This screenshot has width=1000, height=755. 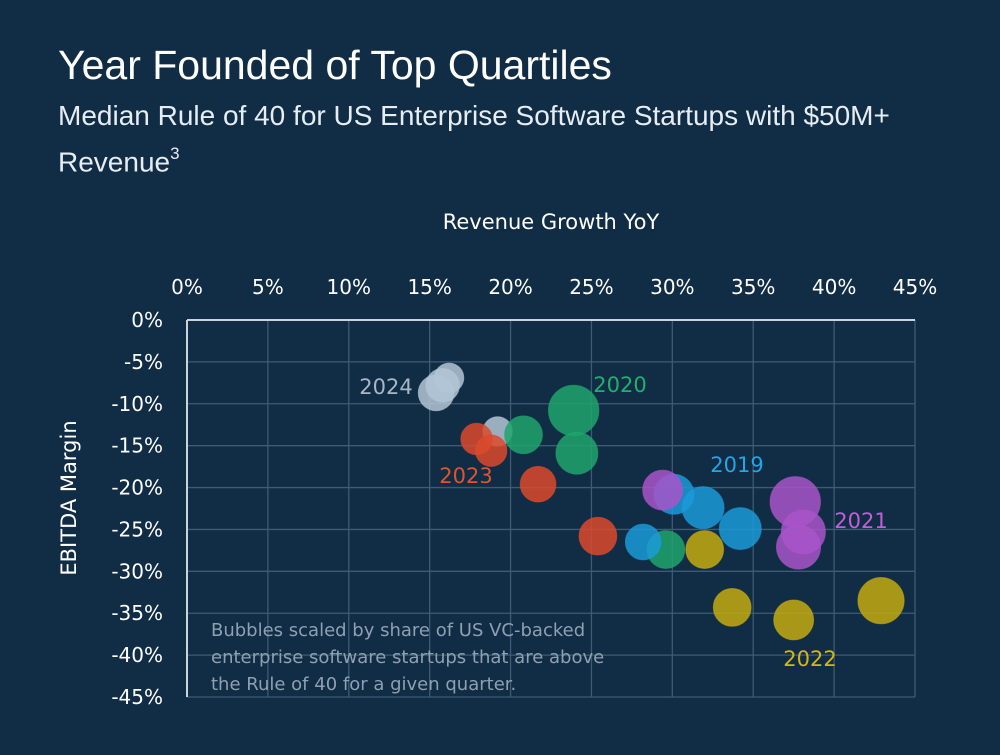 I want to click on footnote-marker: 3, so click(x=175, y=153).